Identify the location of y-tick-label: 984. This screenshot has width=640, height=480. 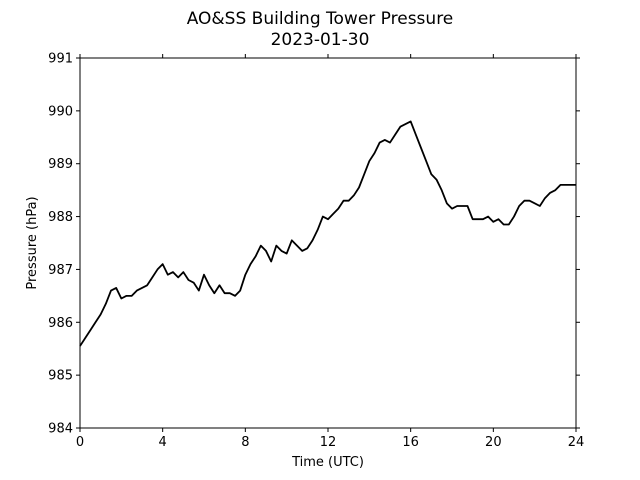
(60, 429).